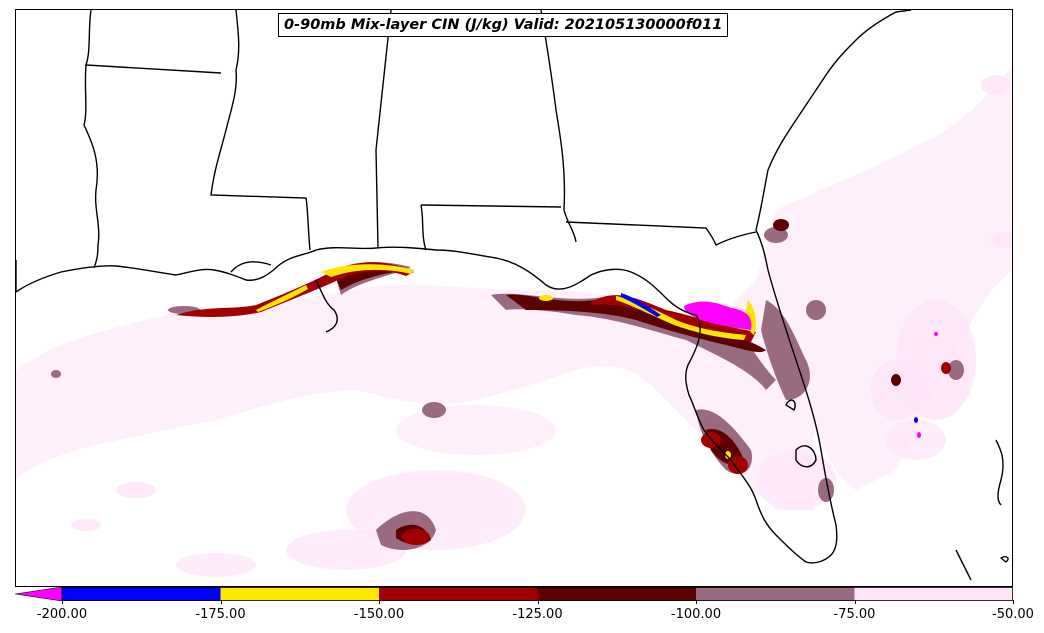  Describe the element at coordinates (379, 614) in the screenshot. I see `colorbar-tick-label: -150.00` at that location.